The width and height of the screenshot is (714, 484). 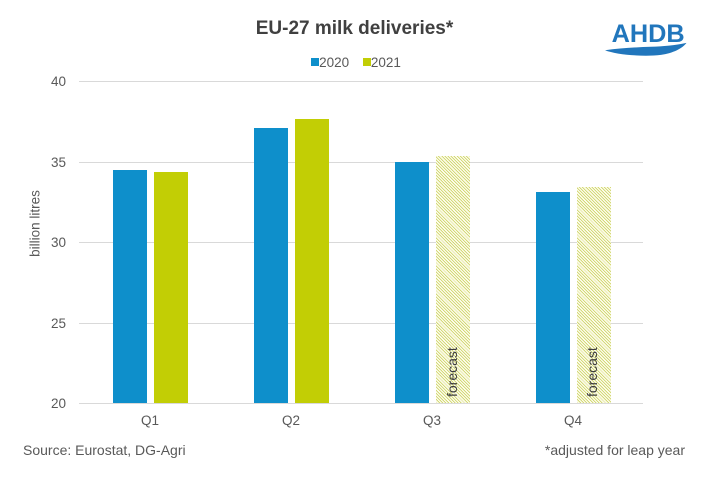 I want to click on svg-text: AHDB, so click(x=648, y=34).